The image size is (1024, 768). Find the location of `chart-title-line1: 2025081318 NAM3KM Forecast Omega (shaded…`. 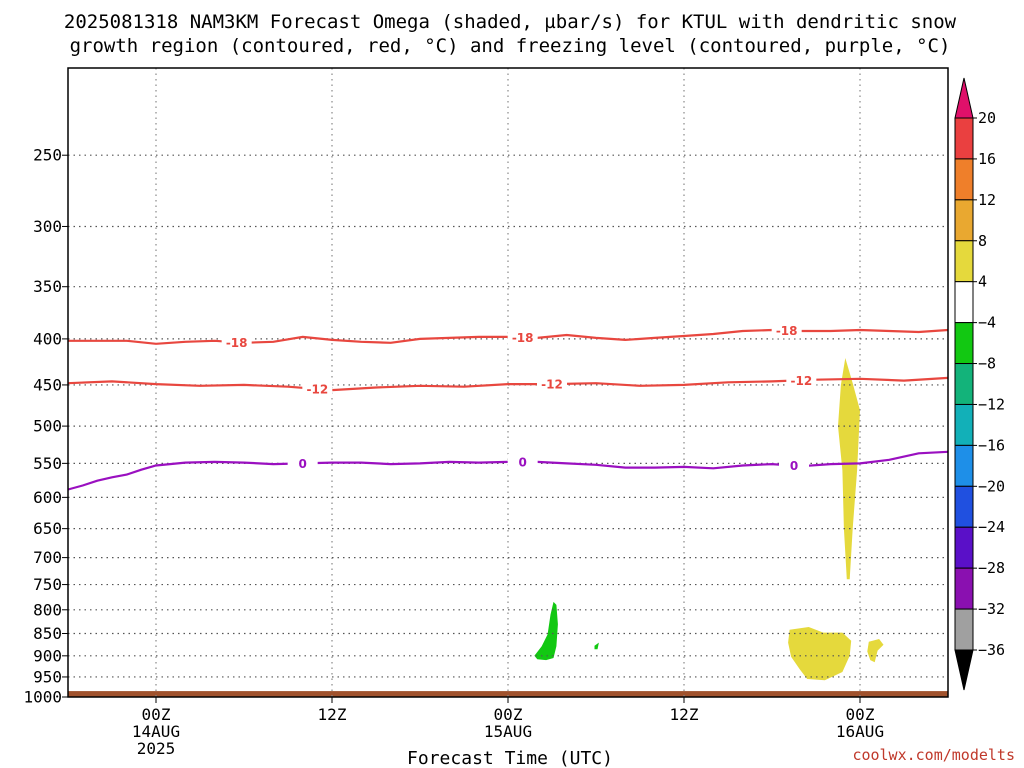

chart-title-line1: 2025081318 NAM3KM Forecast Omega (shaded… is located at coordinates (510, 22).